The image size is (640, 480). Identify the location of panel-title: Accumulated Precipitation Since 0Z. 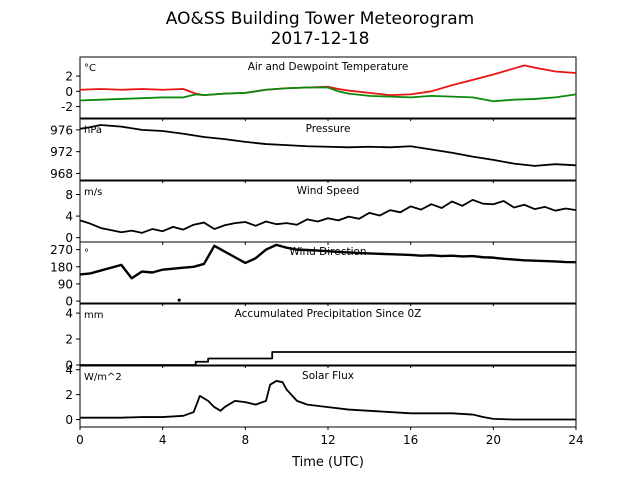
(328, 314).